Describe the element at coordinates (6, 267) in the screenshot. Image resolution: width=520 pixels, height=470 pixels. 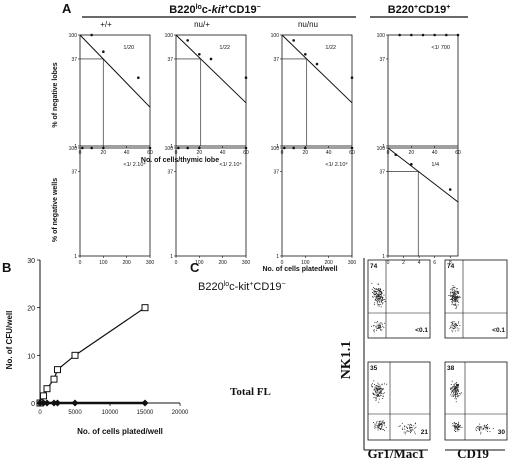
I see `panel-b-letter: B` at that location.